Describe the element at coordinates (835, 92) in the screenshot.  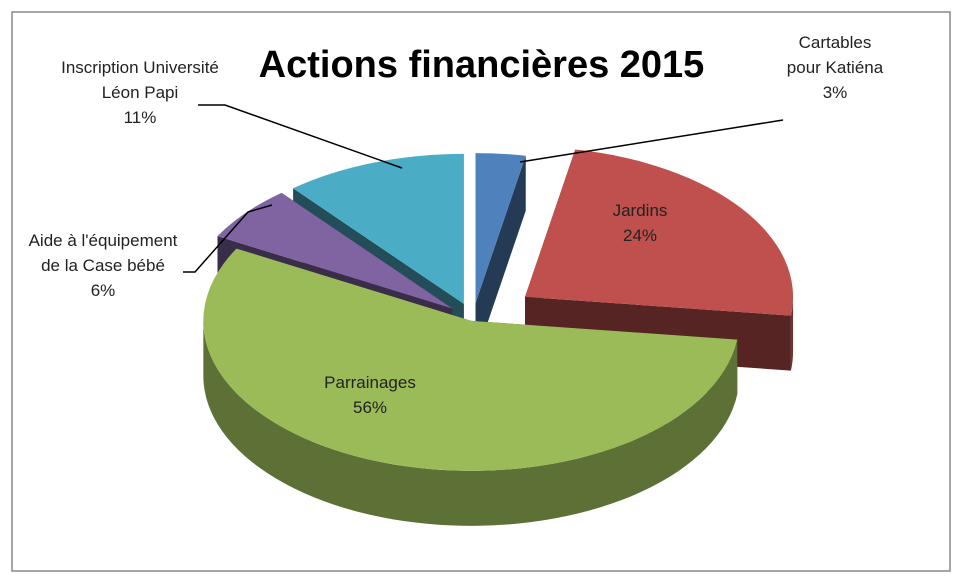
I see `value-label: 3%` at that location.